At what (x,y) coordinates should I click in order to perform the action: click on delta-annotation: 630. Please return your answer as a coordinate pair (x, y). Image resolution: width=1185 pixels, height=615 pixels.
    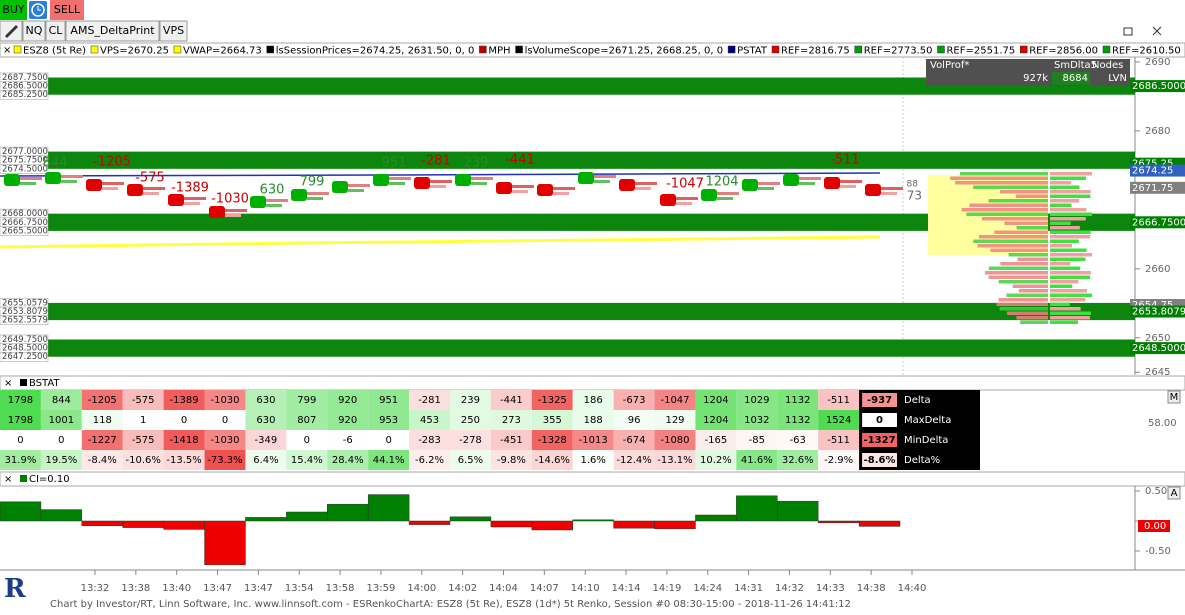
    Looking at the image, I should click on (272, 190).